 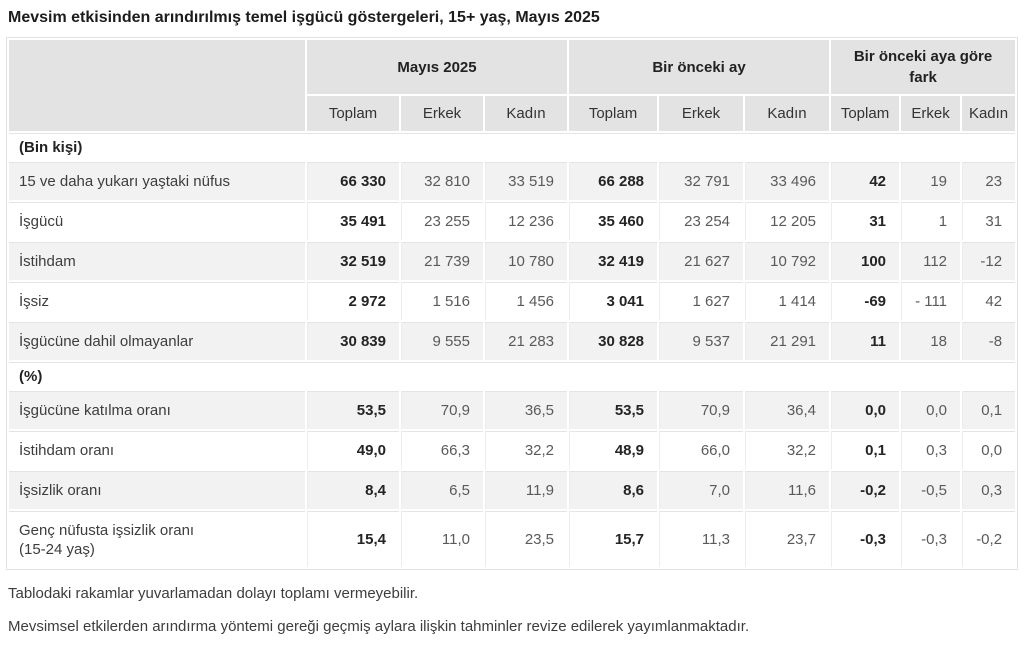 I want to click on section-row-yuzde: (%), so click(x=512, y=375).